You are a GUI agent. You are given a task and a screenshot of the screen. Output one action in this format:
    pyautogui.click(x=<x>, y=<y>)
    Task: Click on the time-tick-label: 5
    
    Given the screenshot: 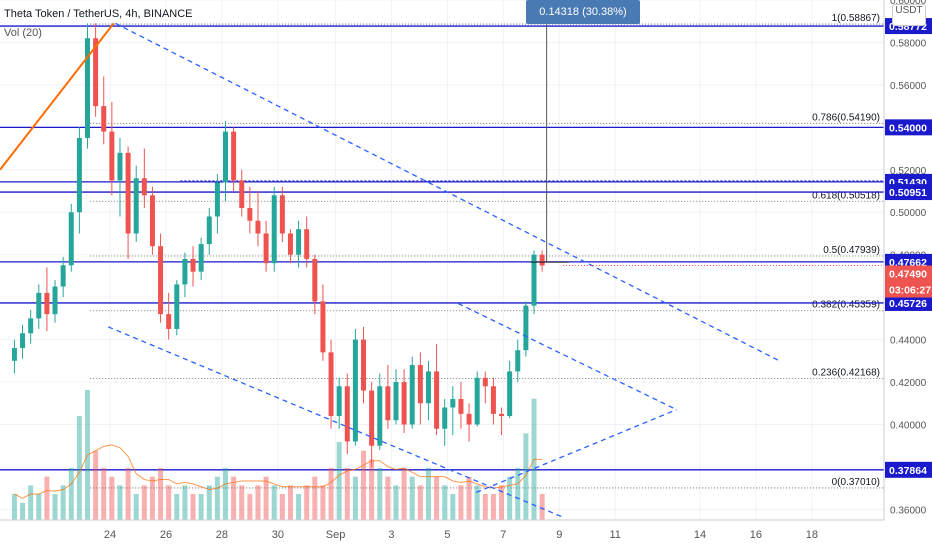 What is the action you would take?
    pyautogui.click(x=447, y=535)
    